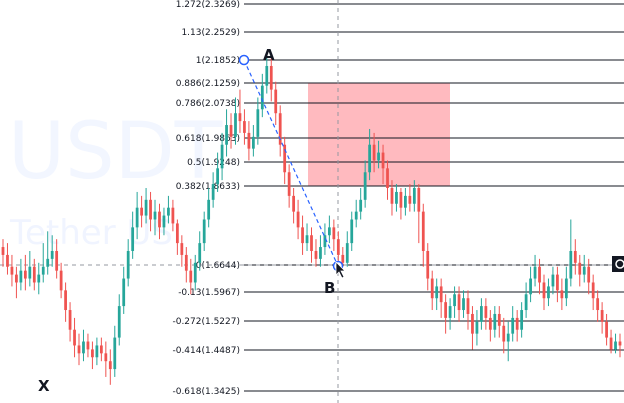 The width and height of the screenshot is (624, 403). What do you see at coordinates (244, 60) in the screenshot?
I see `point-a-handle` at bounding box center [244, 60].